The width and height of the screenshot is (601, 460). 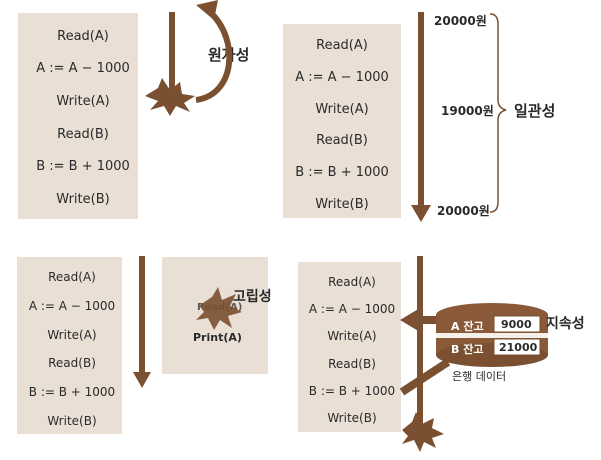 What do you see at coordinates (214, 56) in the screenshot?
I see `rollback-arrow` at bounding box center [214, 56].